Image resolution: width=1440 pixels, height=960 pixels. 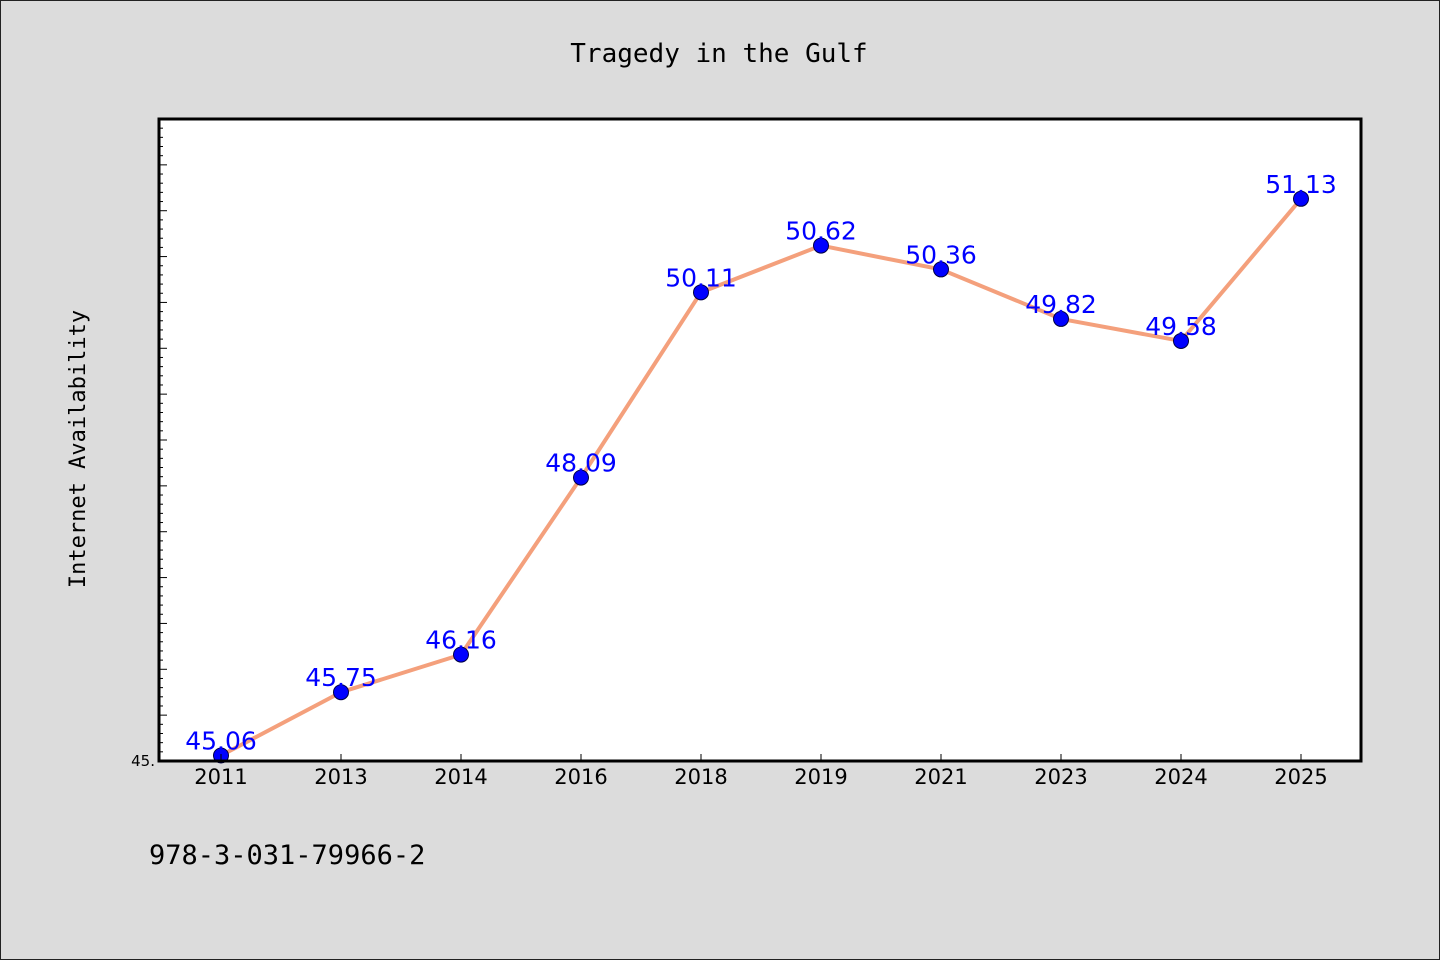 I want to click on data-label: 45.75, so click(x=341, y=677).